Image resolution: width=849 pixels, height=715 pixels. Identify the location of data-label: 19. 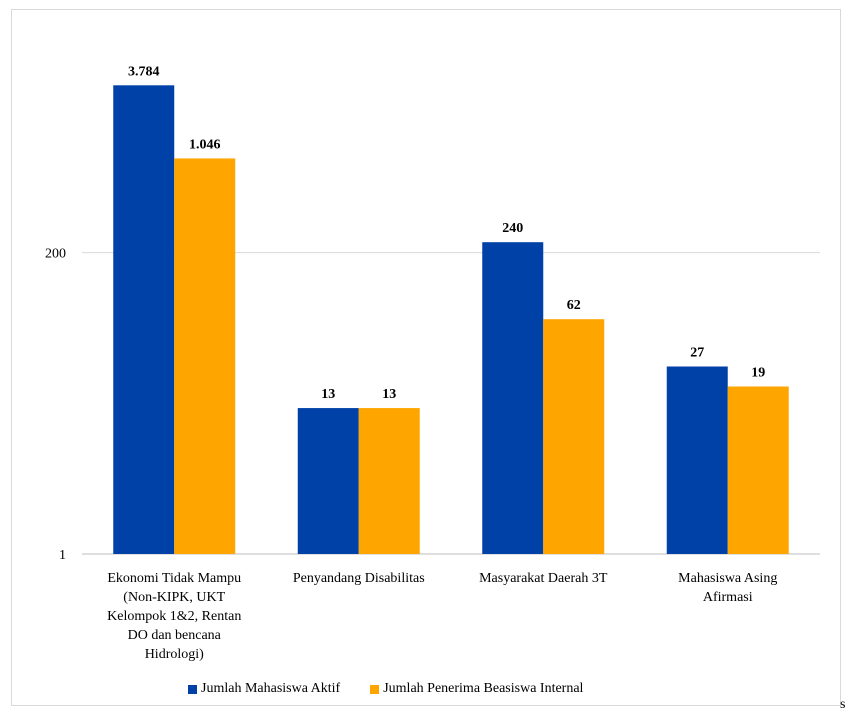
(758, 372).